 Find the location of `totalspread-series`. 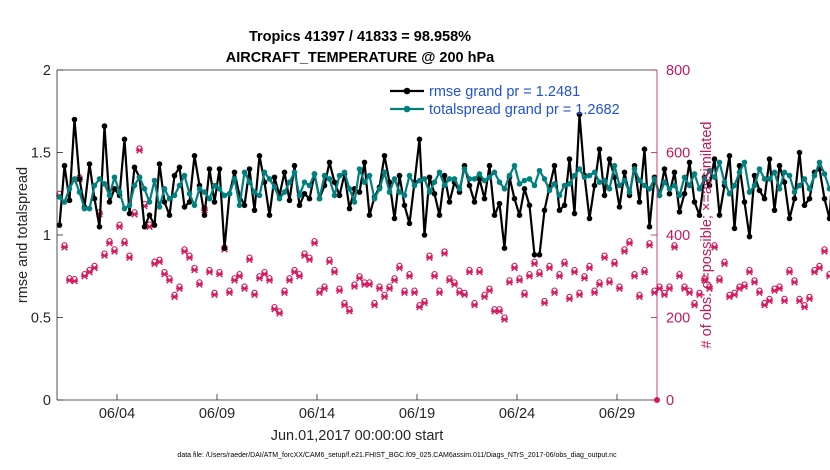

totalspread-series is located at coordinates (443, 185).